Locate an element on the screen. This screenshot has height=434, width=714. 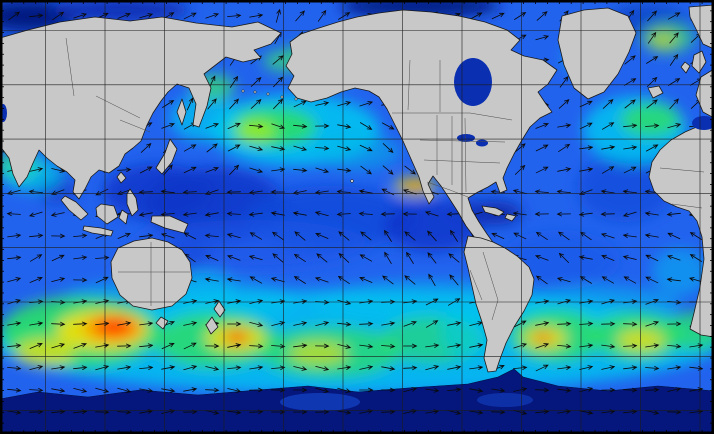
landmass-africa is located at coordinates (681, 229).